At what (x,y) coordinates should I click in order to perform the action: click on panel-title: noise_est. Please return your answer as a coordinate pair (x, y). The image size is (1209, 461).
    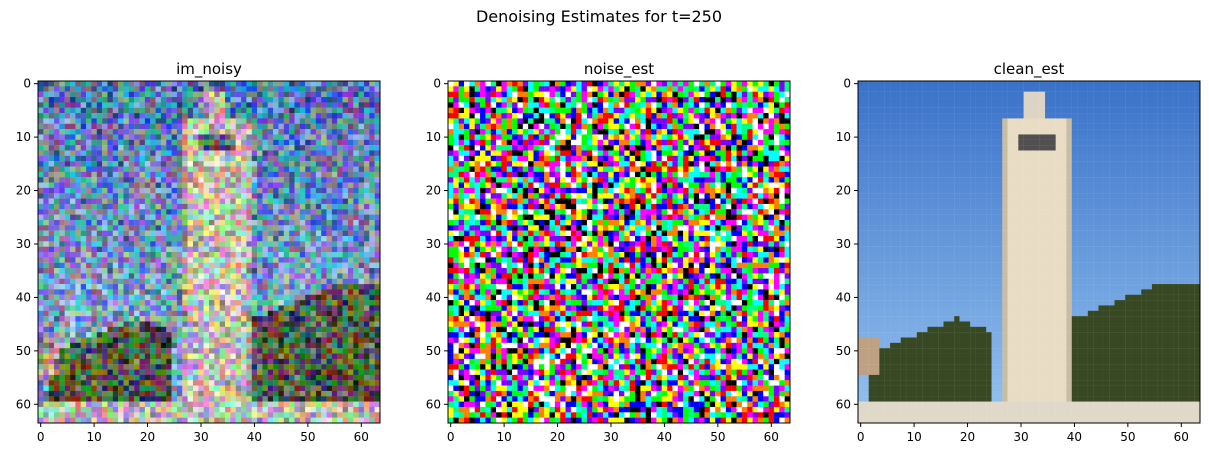
    Looking at the image, I should click on (619, 69).